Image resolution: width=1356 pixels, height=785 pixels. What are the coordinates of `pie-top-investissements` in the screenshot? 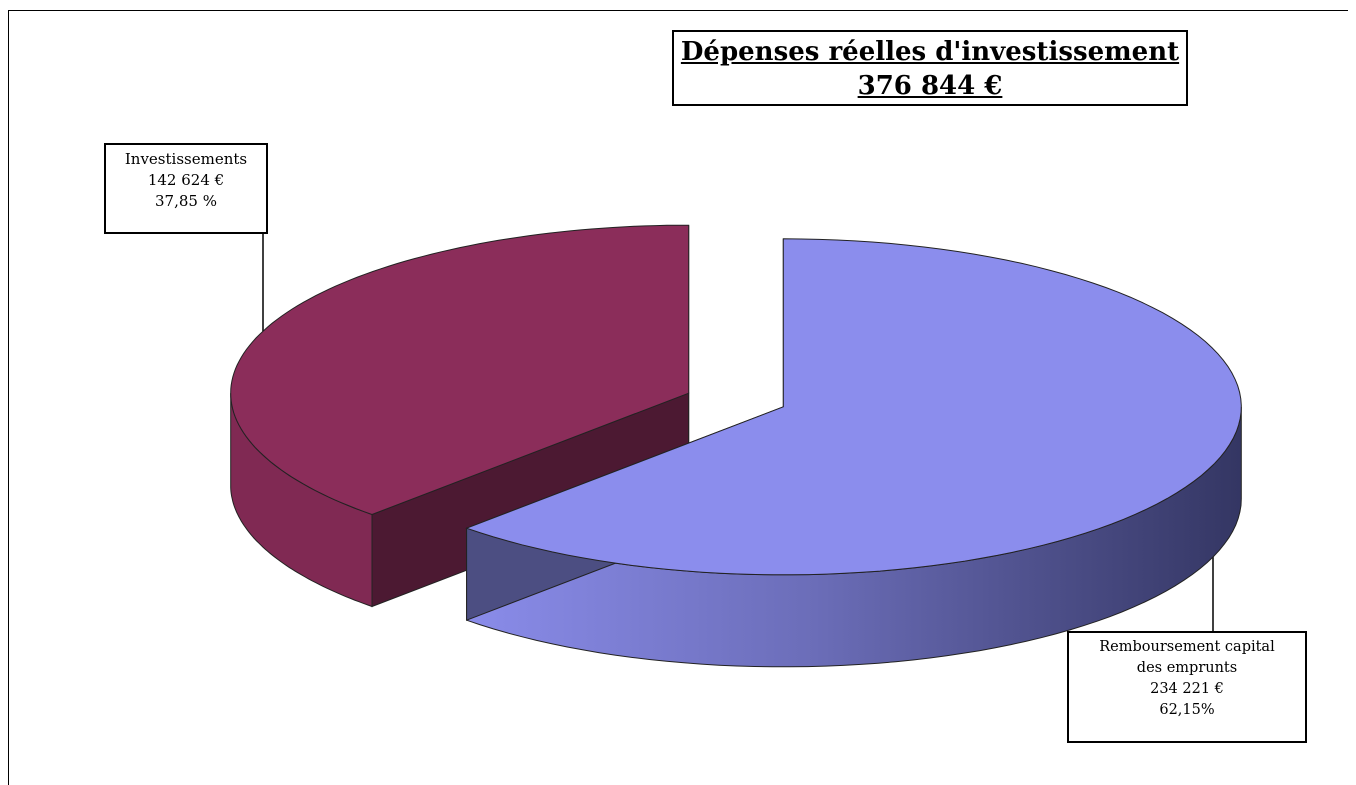 It's located at (460, 370).